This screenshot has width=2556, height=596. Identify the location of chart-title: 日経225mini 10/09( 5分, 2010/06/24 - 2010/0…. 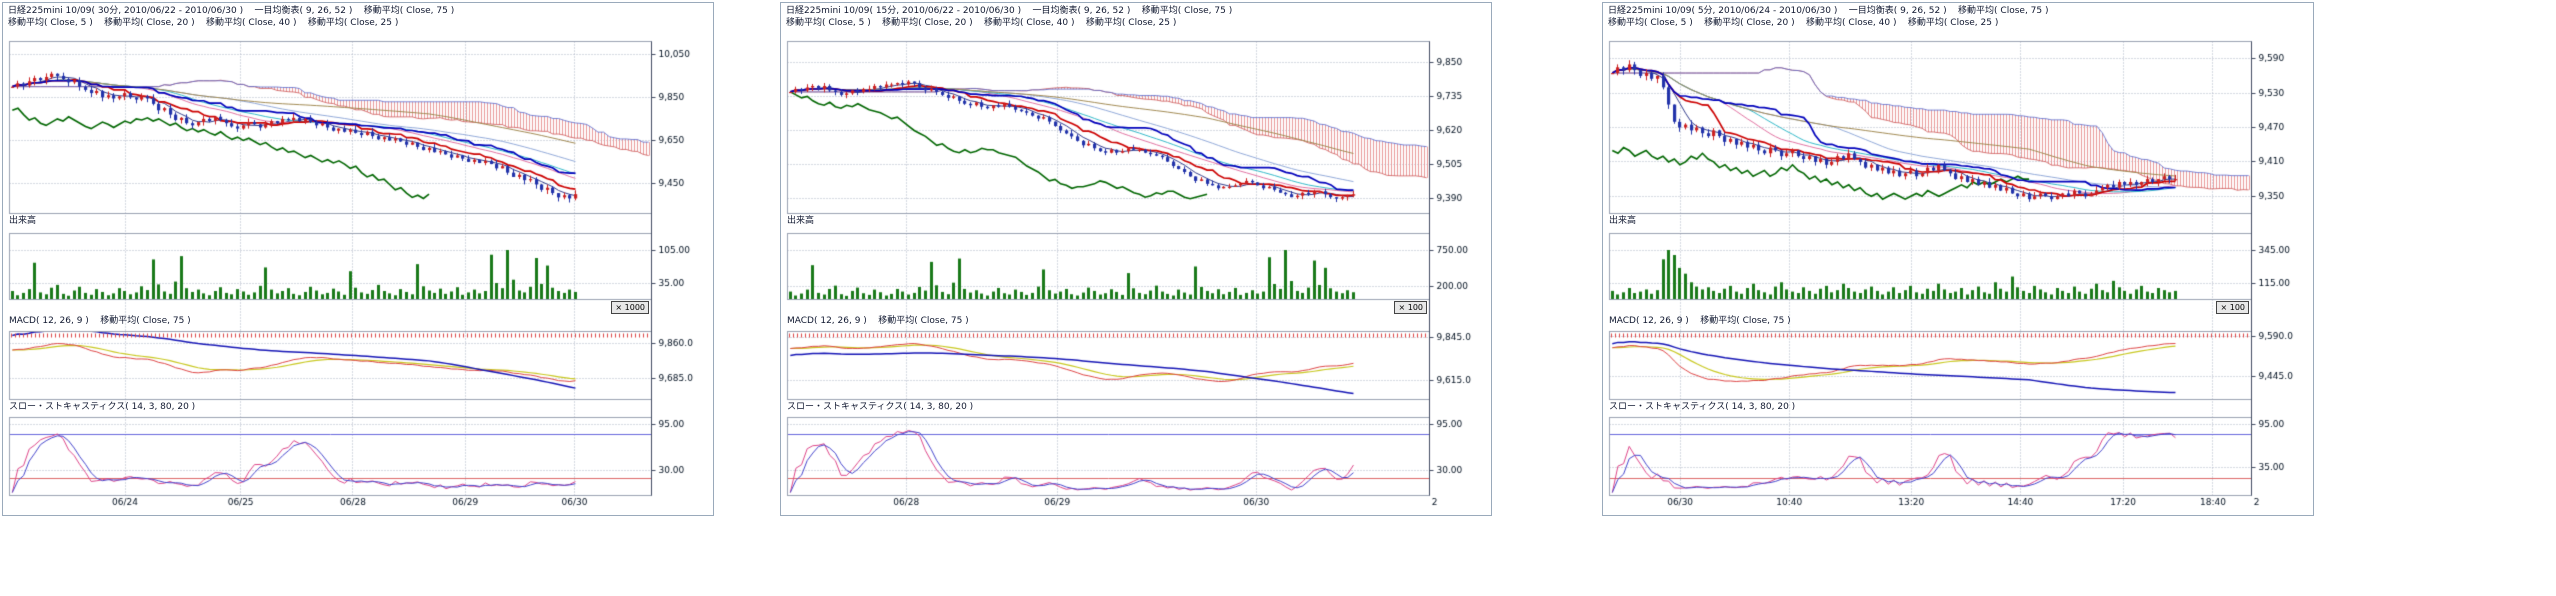
(1828, 11).